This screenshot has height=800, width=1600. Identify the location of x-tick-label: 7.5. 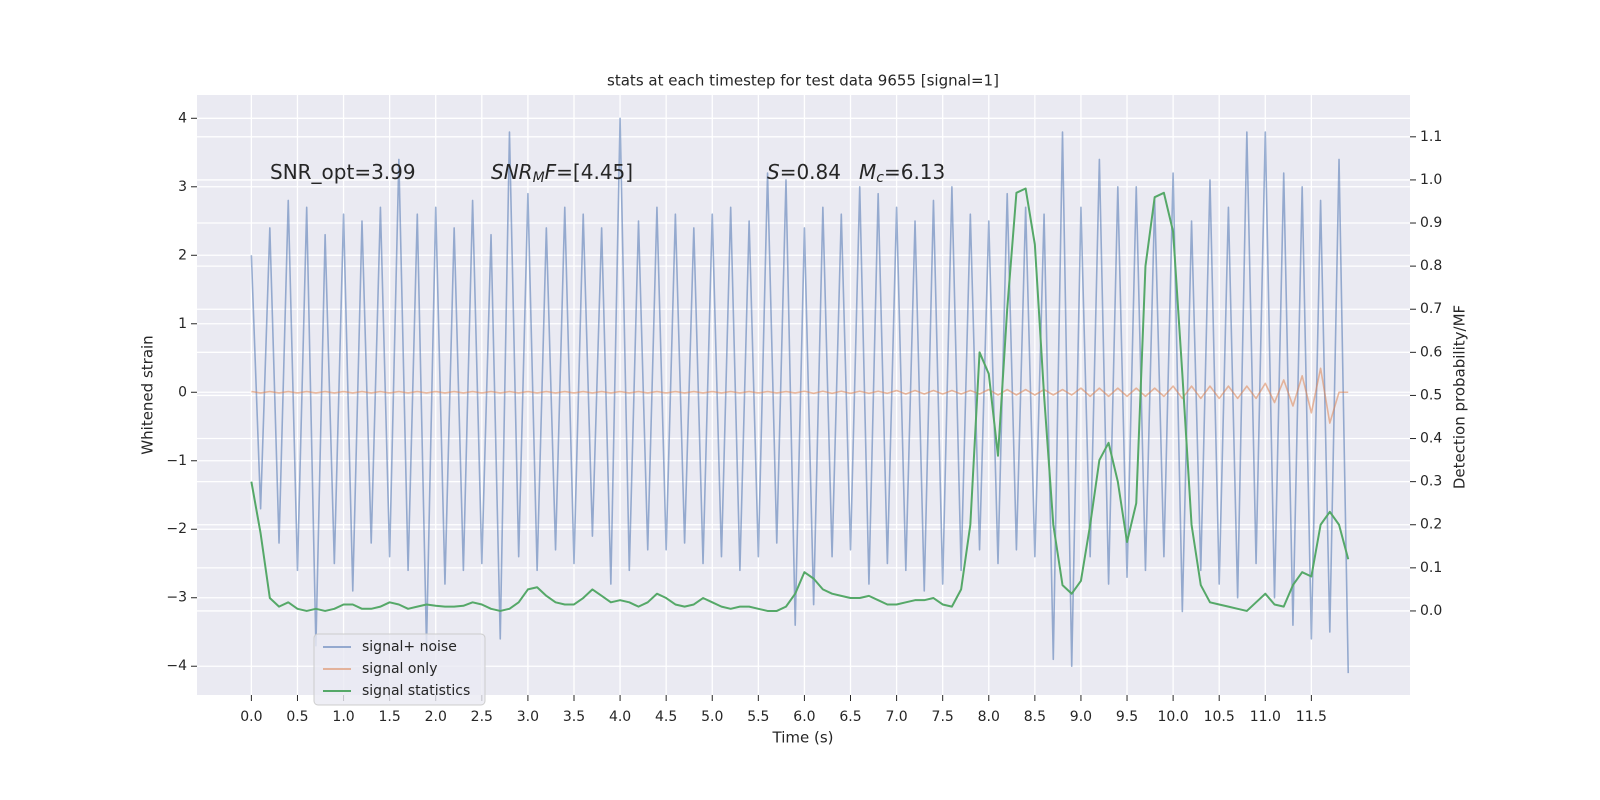
(943, 717).